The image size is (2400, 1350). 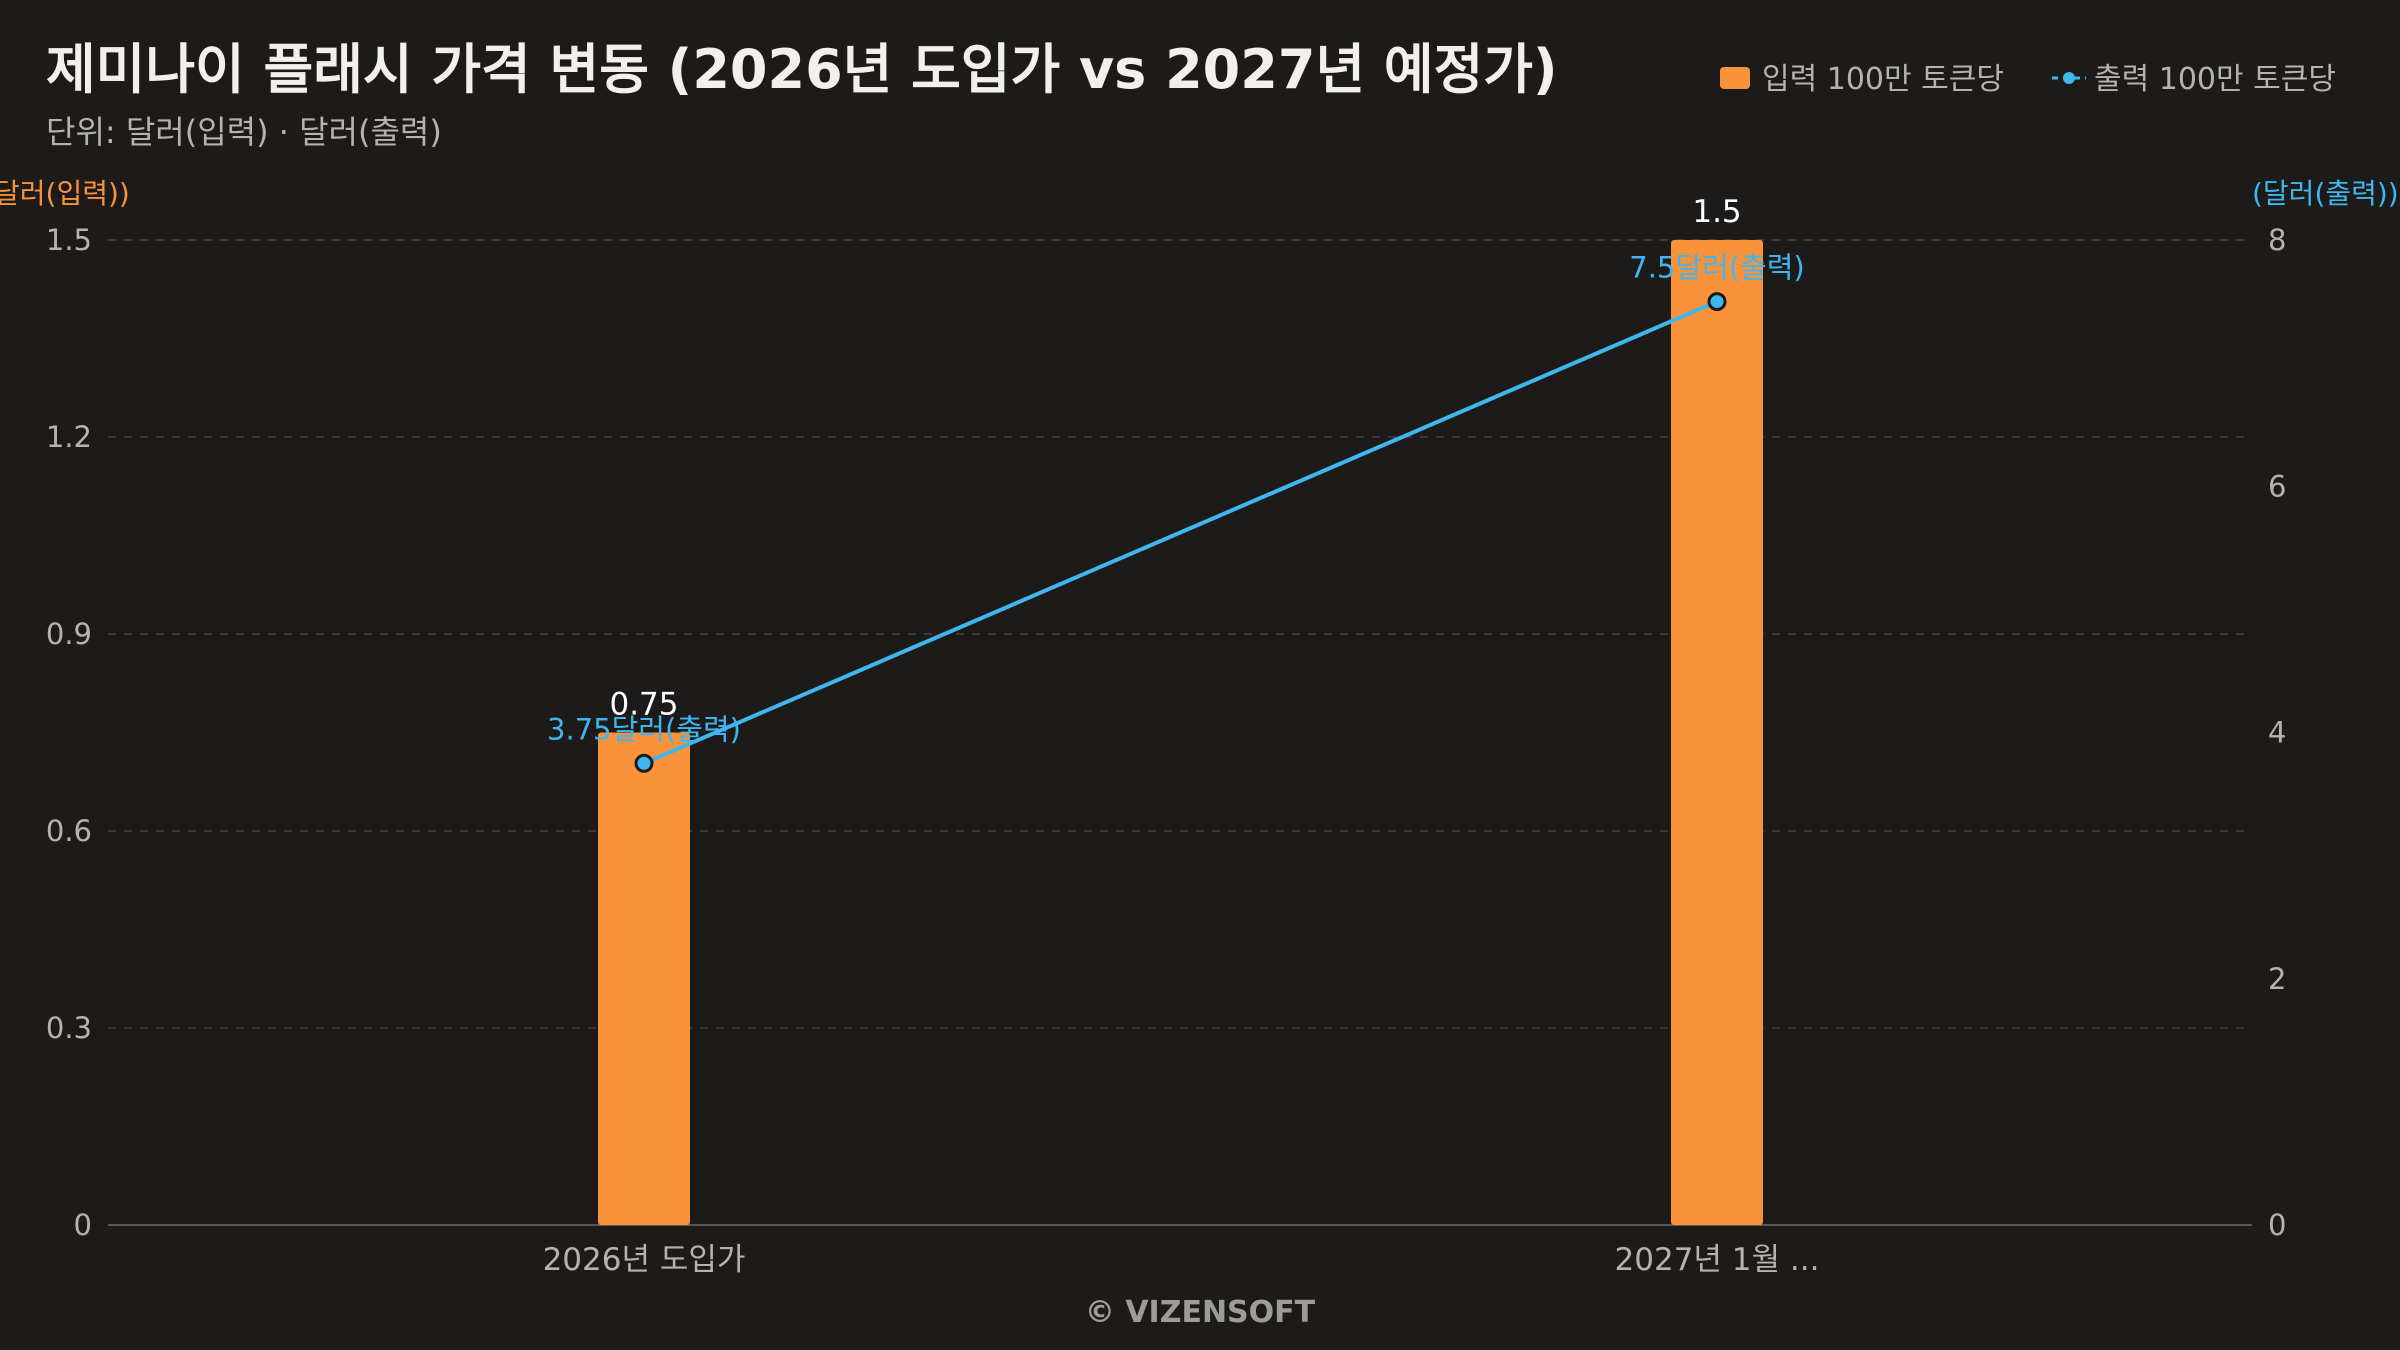 What do you see at coordinates (1716, 268) in the screenshot?
I see `line-value-label: 7.5달러(출력)` at bounding box center [1716, 268].